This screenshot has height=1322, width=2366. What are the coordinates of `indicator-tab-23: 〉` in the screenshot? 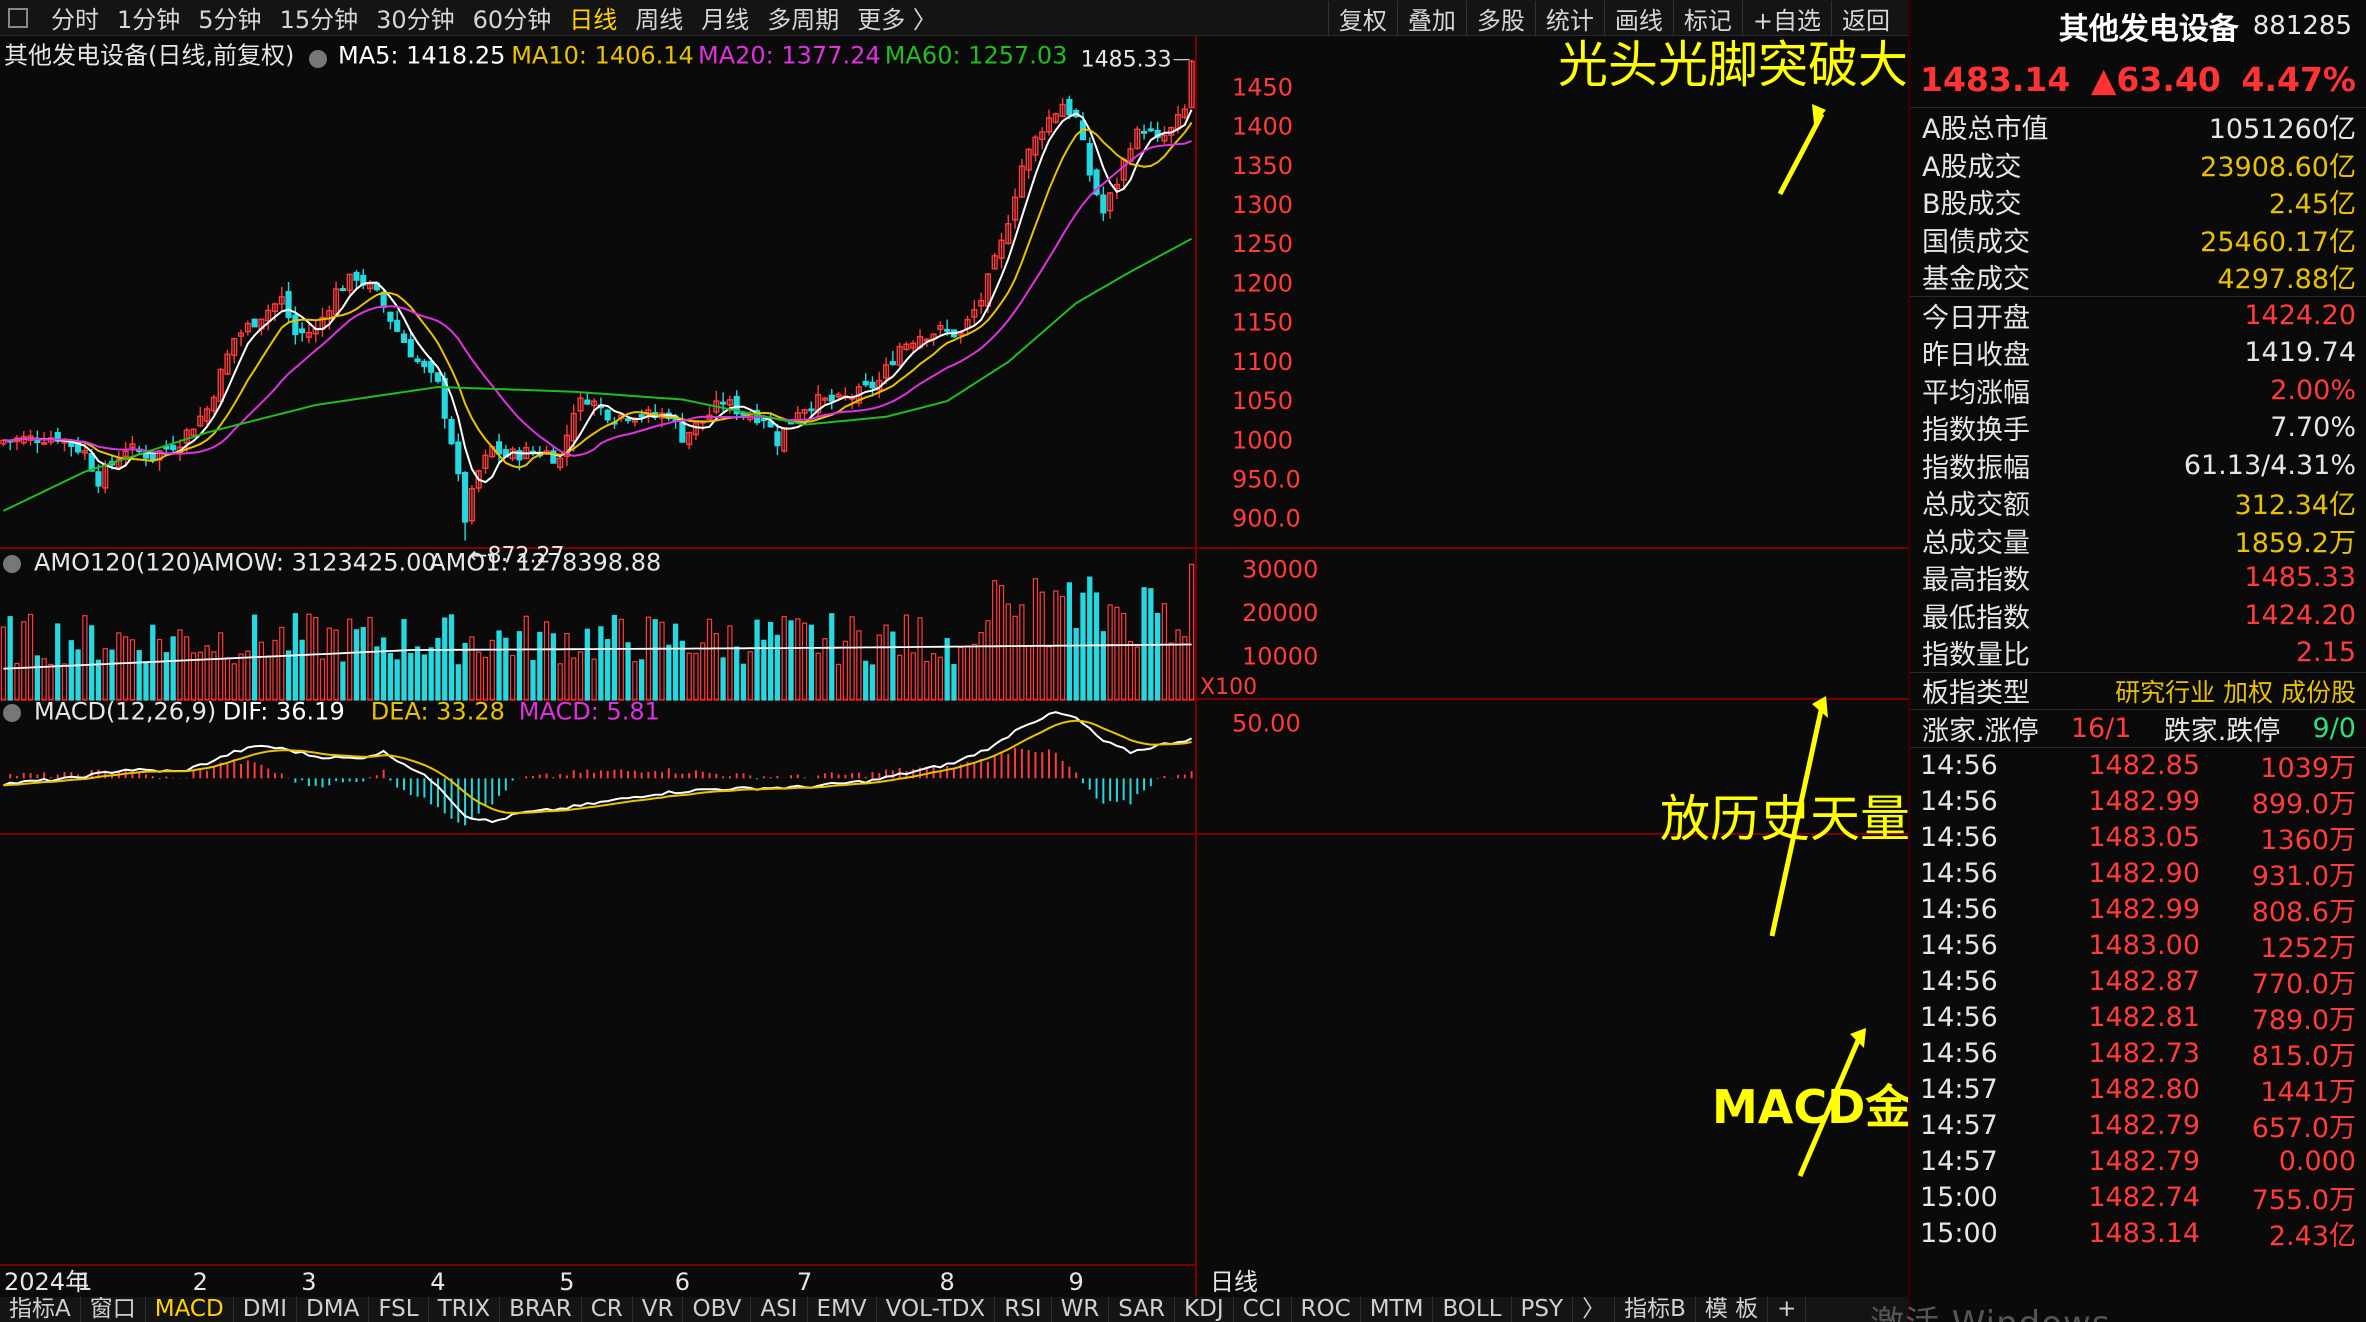 It's located at (1594, 1309).